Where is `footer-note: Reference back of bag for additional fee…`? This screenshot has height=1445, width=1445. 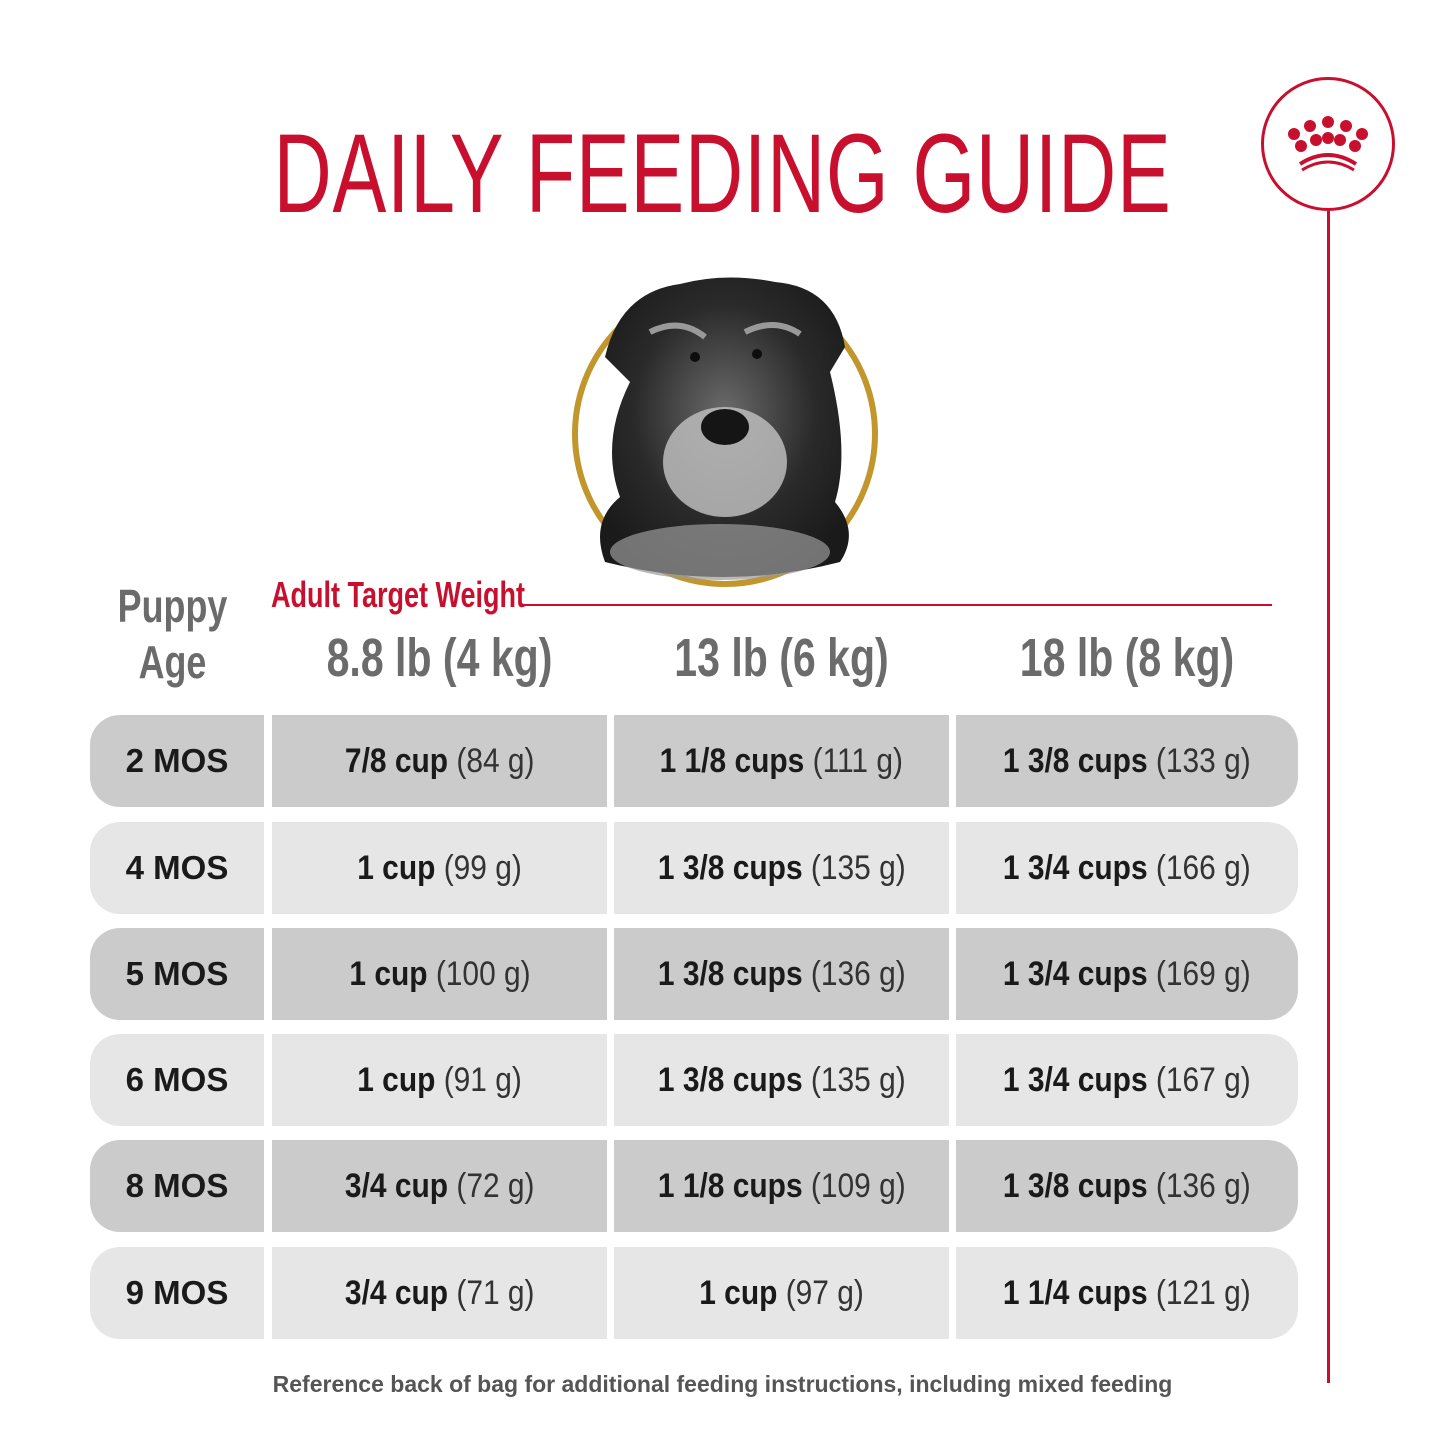 footer-note: Reference back of bag for additional fee… is located at coordinates (722, 1384).